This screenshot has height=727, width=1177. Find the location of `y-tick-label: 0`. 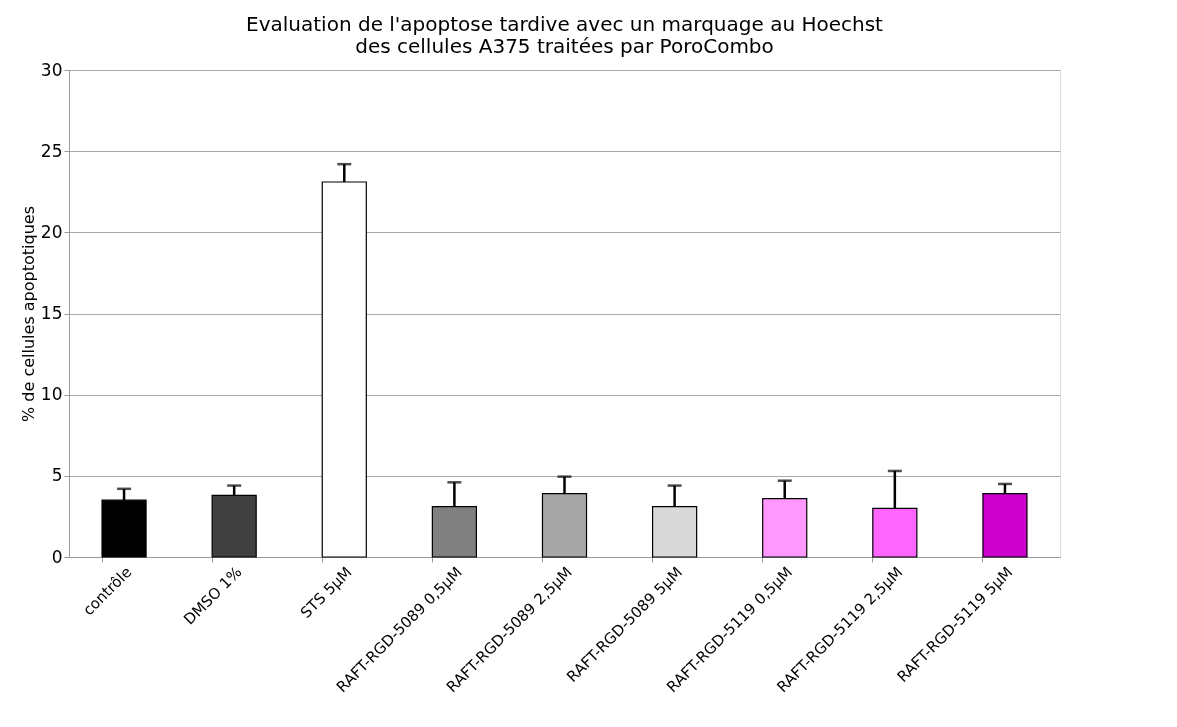

y-tick-label: 0 is located at coordinates (57, 556).